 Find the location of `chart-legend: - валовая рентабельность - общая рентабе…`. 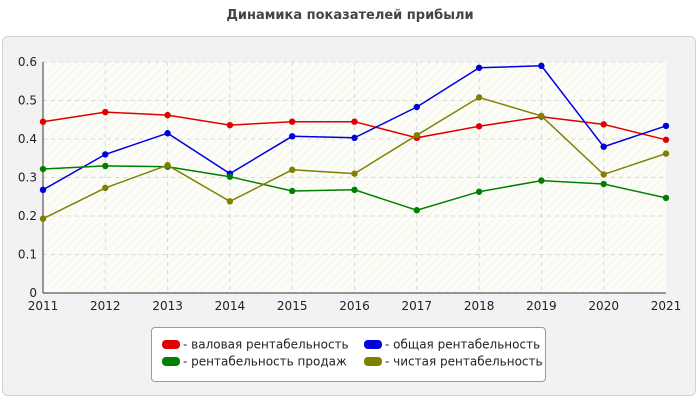

chart-legend: - валовая рентабельность - общая рентабе… is located at coordinates (348, 354).